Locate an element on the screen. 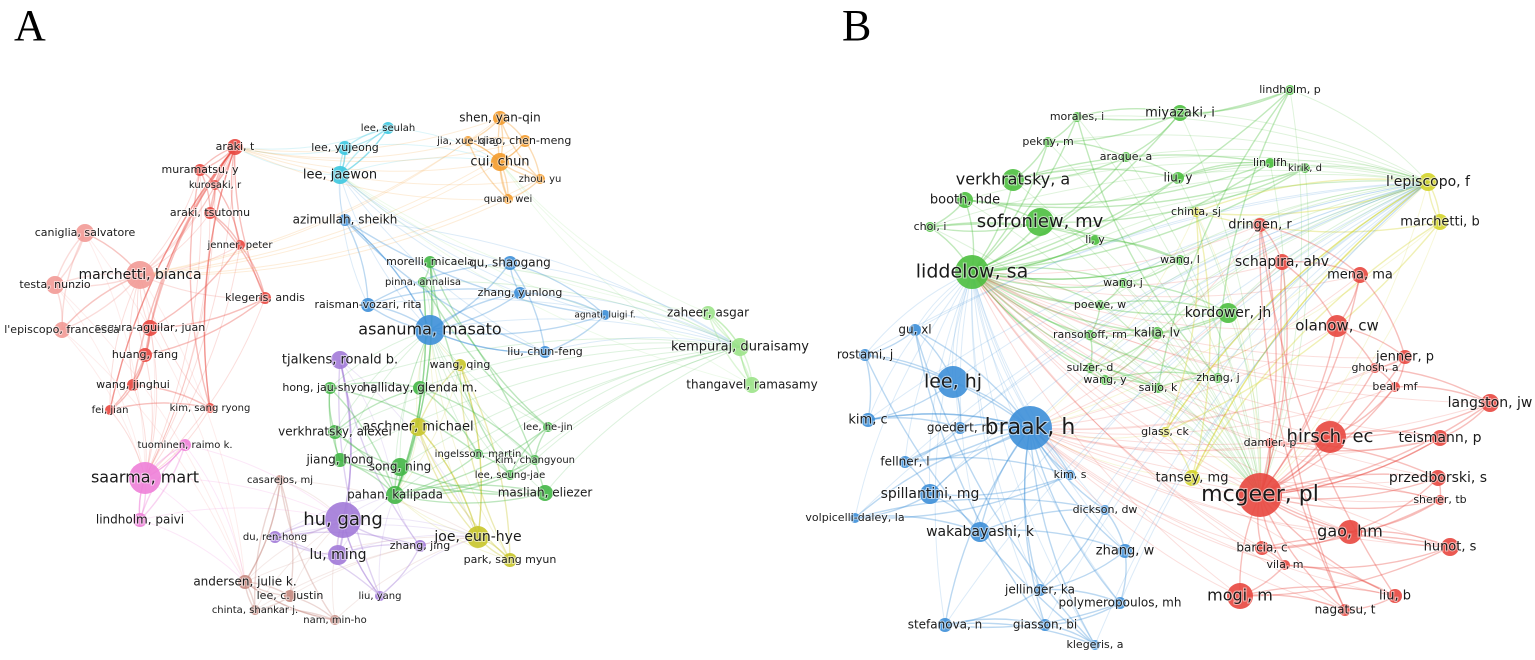 The image size is (1535, 660). node-label: agnati, luigi f. is located at coordinates (604, 316).